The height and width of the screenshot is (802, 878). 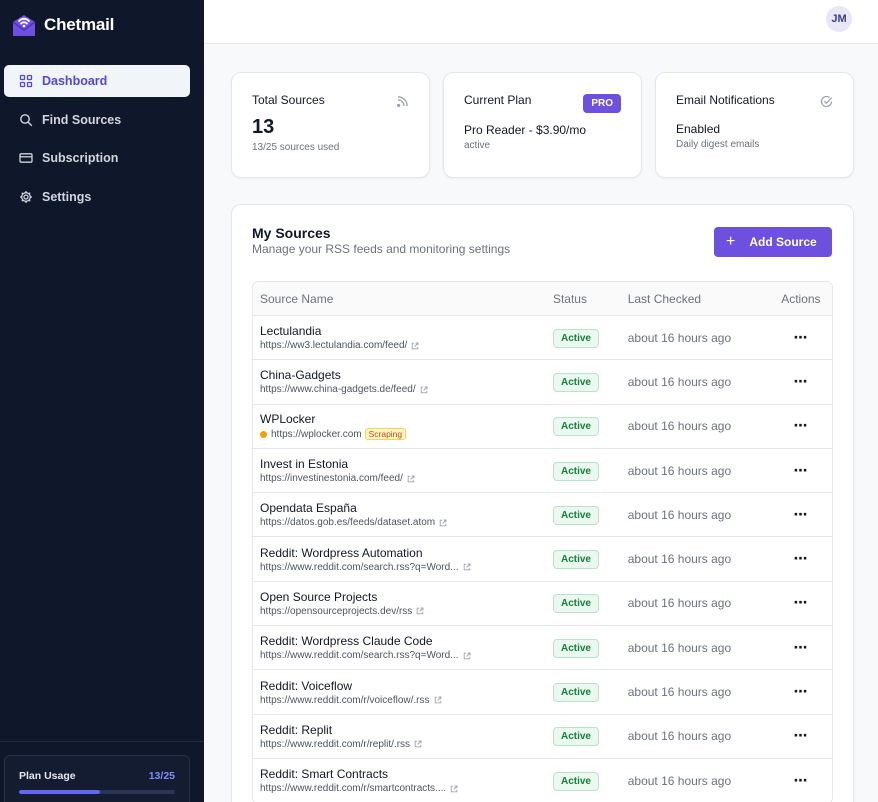 What do you see at coordinates (324, 774) in the screenshot?
I see `source-name: Reddit: Smart Contracts` at bounding box center [324, 774].